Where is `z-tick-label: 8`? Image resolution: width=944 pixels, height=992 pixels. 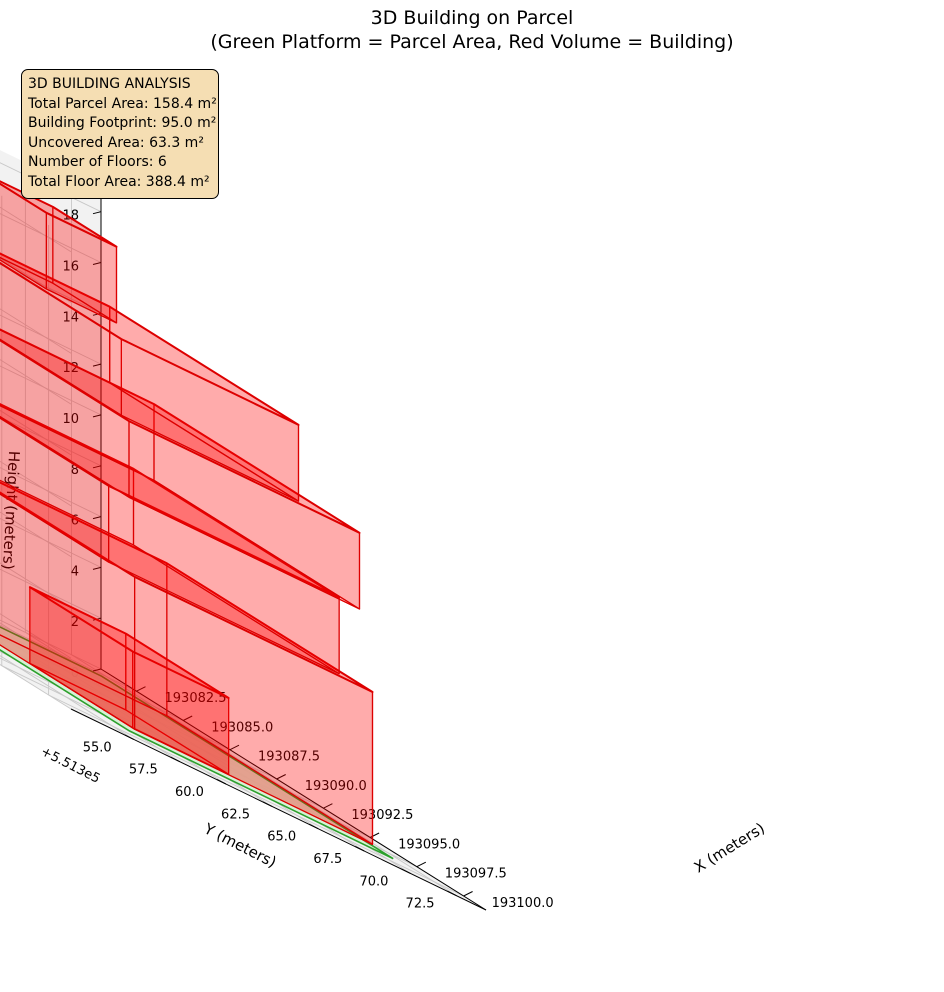 z-tick-label: 8 is located at coordinates (75, 470).